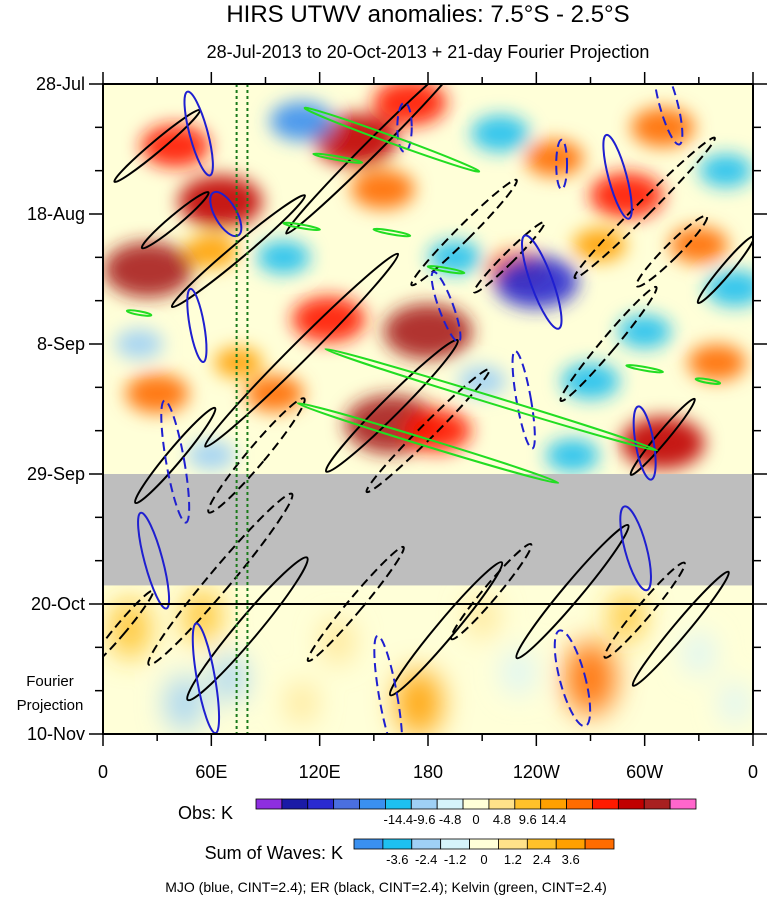 Image resolution: width=771 pixels, height=899 pixels. Describe the element at coordinates (399, 819) in the screenshot. I see `colorbar-label: -14.4` at that location.